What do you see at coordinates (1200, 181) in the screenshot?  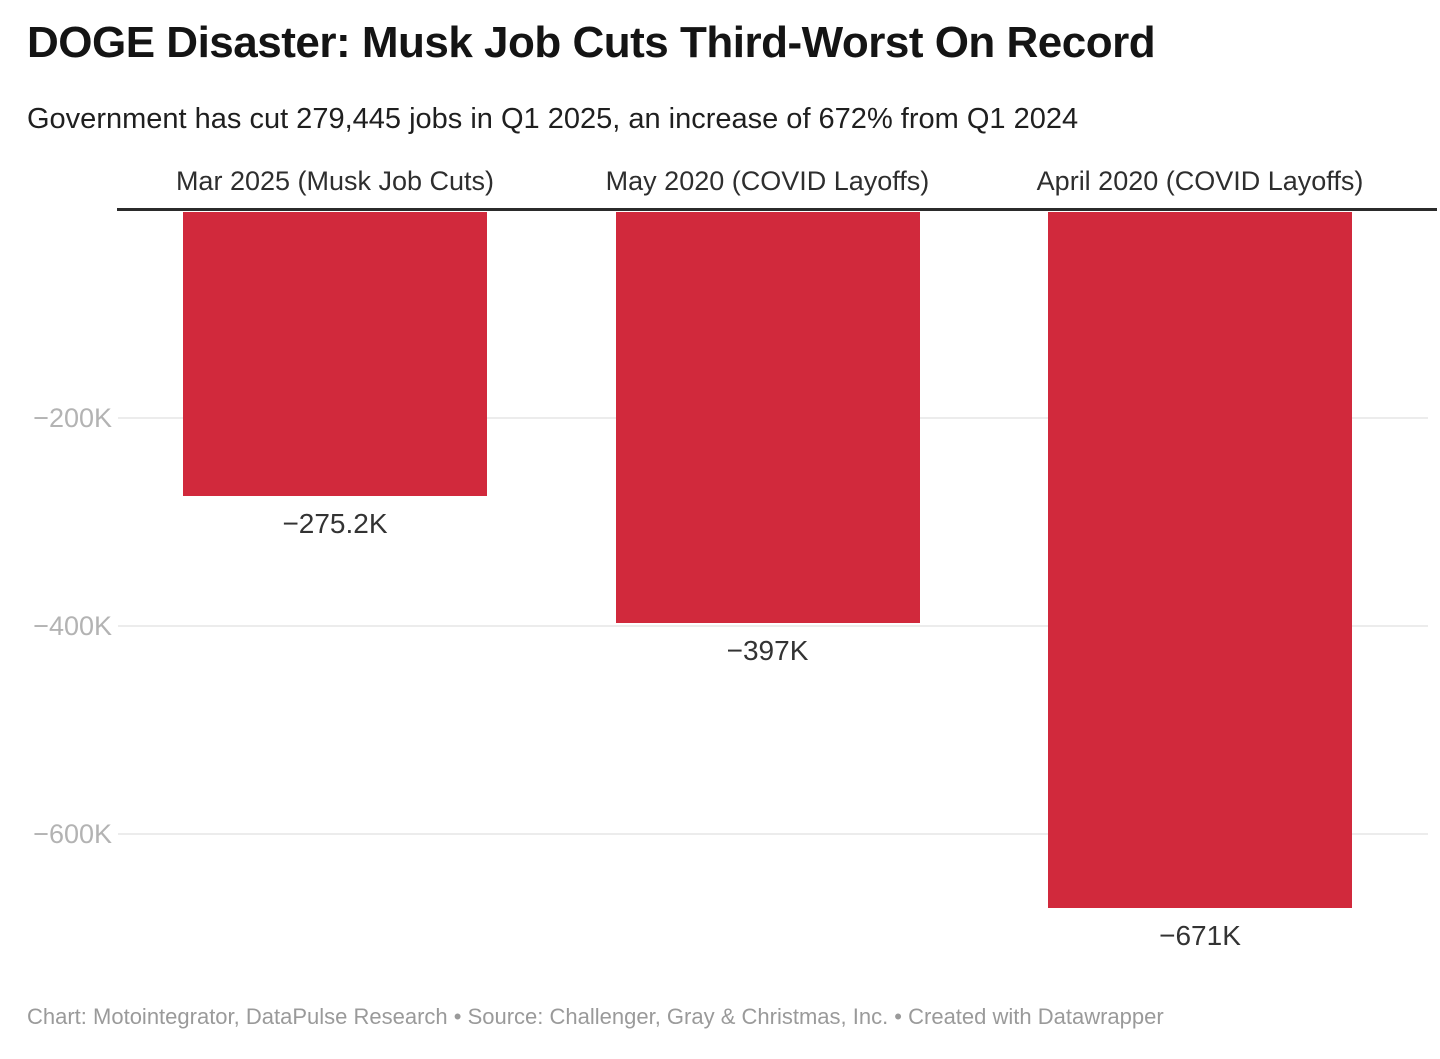 I see `category-label: April 2020 (COVID Layoffs)` at bounding box center [1200, 181].